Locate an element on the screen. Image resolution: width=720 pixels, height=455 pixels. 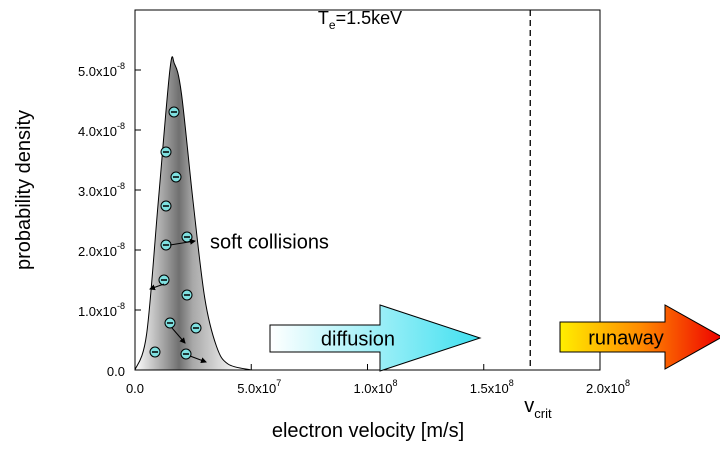
annotation: runaway is located at coordinates (626, 338).